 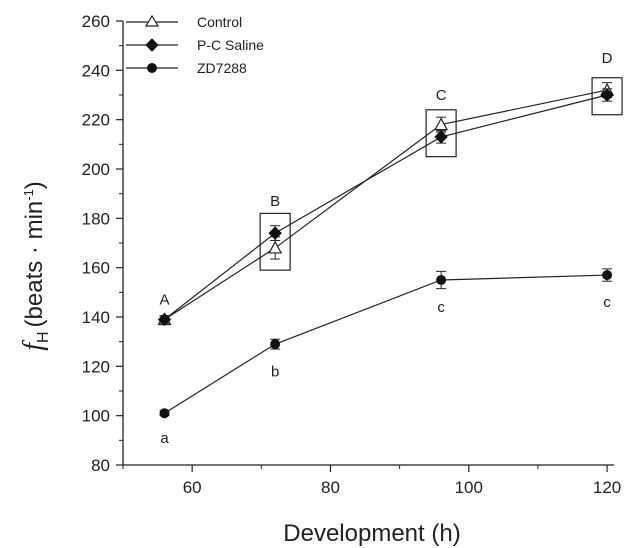 What do you see at coordinates (43, 337) in the screenshot?
I see `y-axis-subscript: H` at bounding box center [43, 337].